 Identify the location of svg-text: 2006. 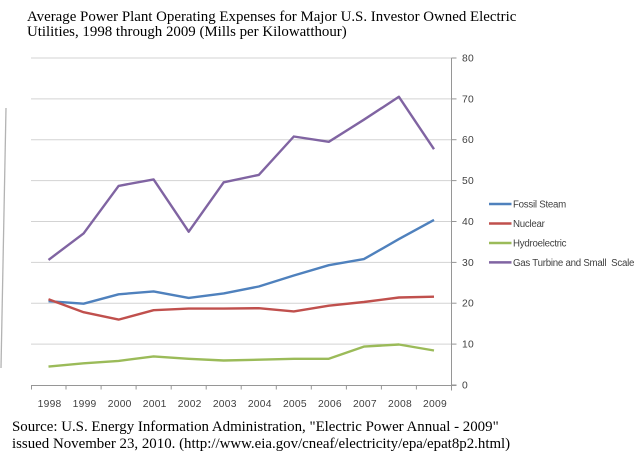
(330, 404).